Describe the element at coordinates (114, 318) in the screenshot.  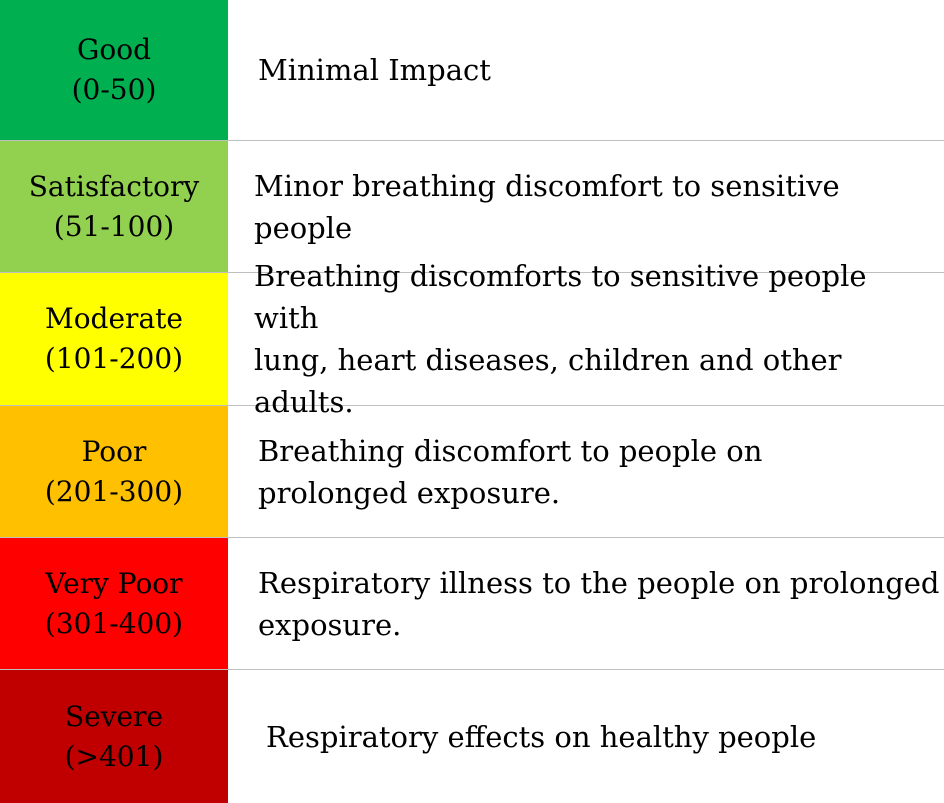
I see `category-name: Moderate` at that location.